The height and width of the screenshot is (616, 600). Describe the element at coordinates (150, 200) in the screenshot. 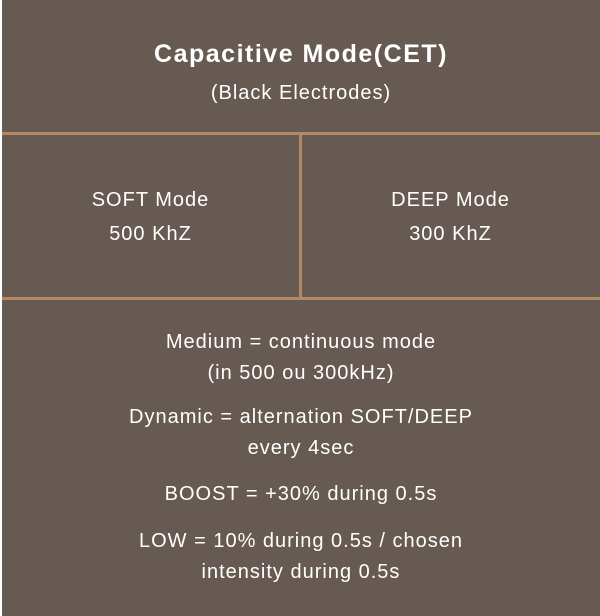

I see `soft-mode-name: SOFT Mode` at that location.